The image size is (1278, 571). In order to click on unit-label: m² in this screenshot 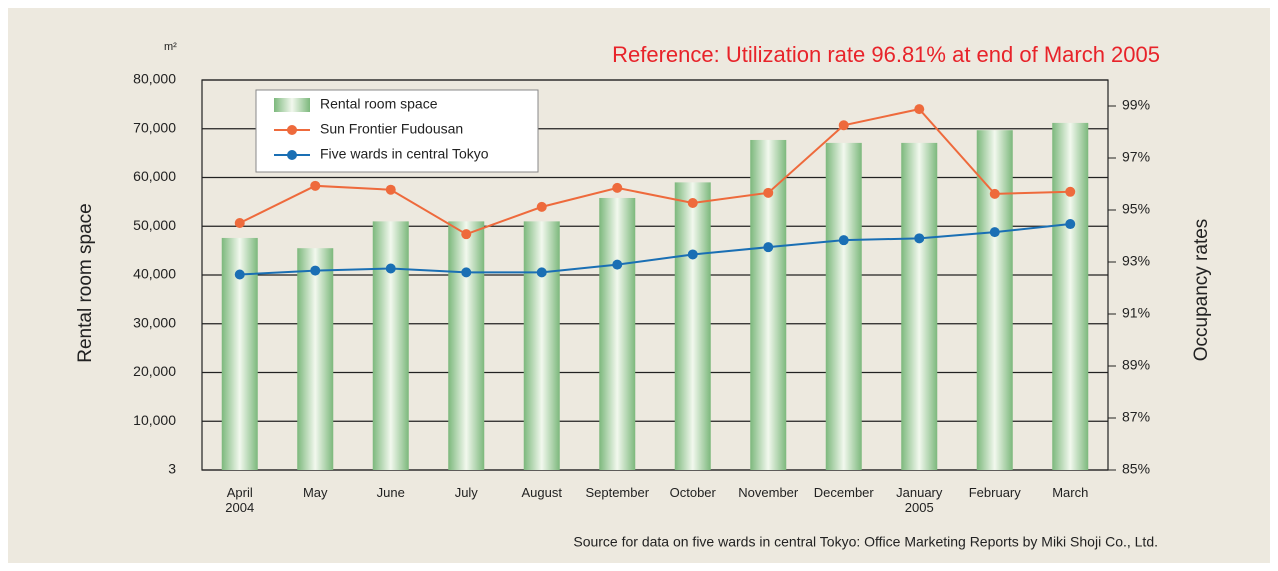, I will do `click(170, 47)`.